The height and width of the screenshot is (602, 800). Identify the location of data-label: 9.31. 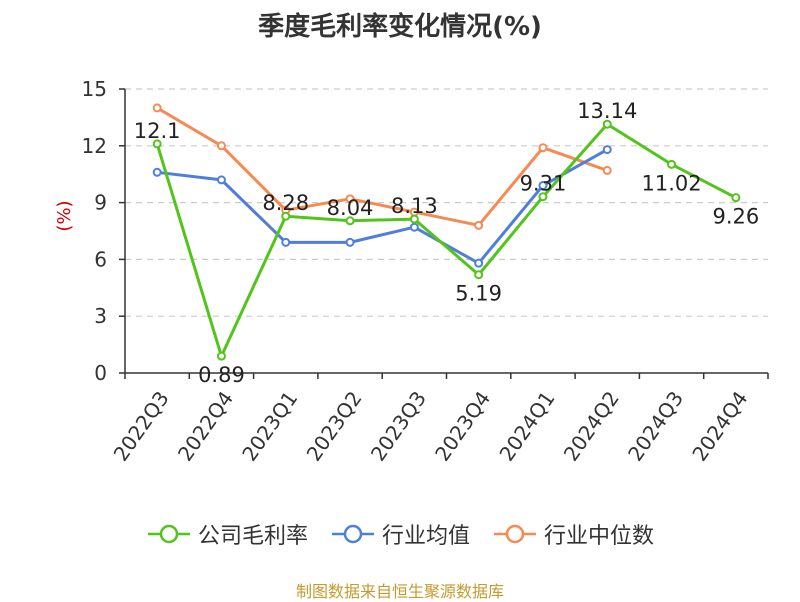
(543, 184).